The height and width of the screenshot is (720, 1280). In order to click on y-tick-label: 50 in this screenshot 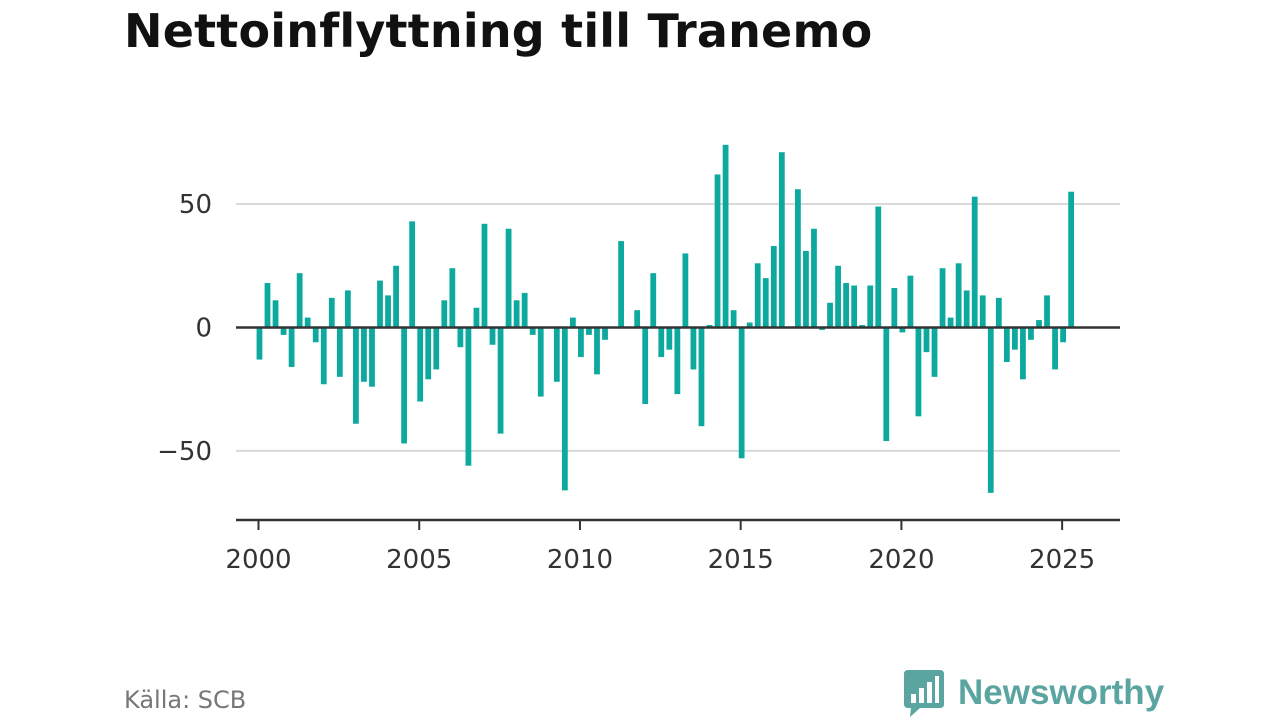, I will do `click(195, 205)`.